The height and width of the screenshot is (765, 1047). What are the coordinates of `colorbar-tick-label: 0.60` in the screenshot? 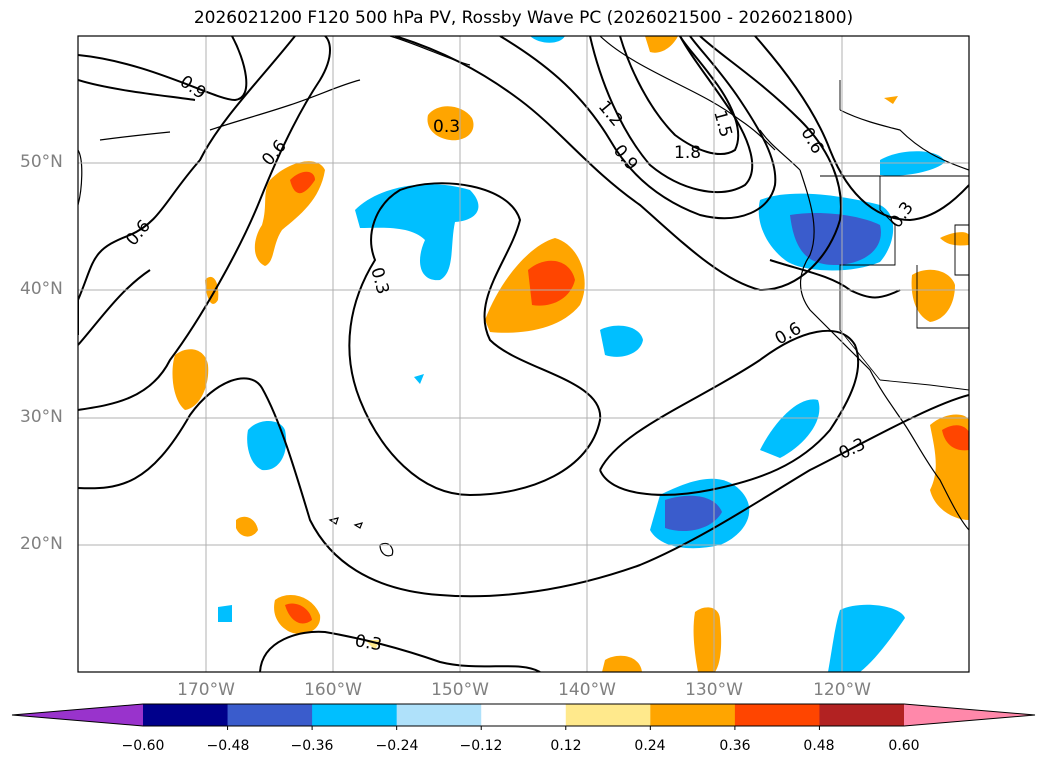 It's located at (904, 746).